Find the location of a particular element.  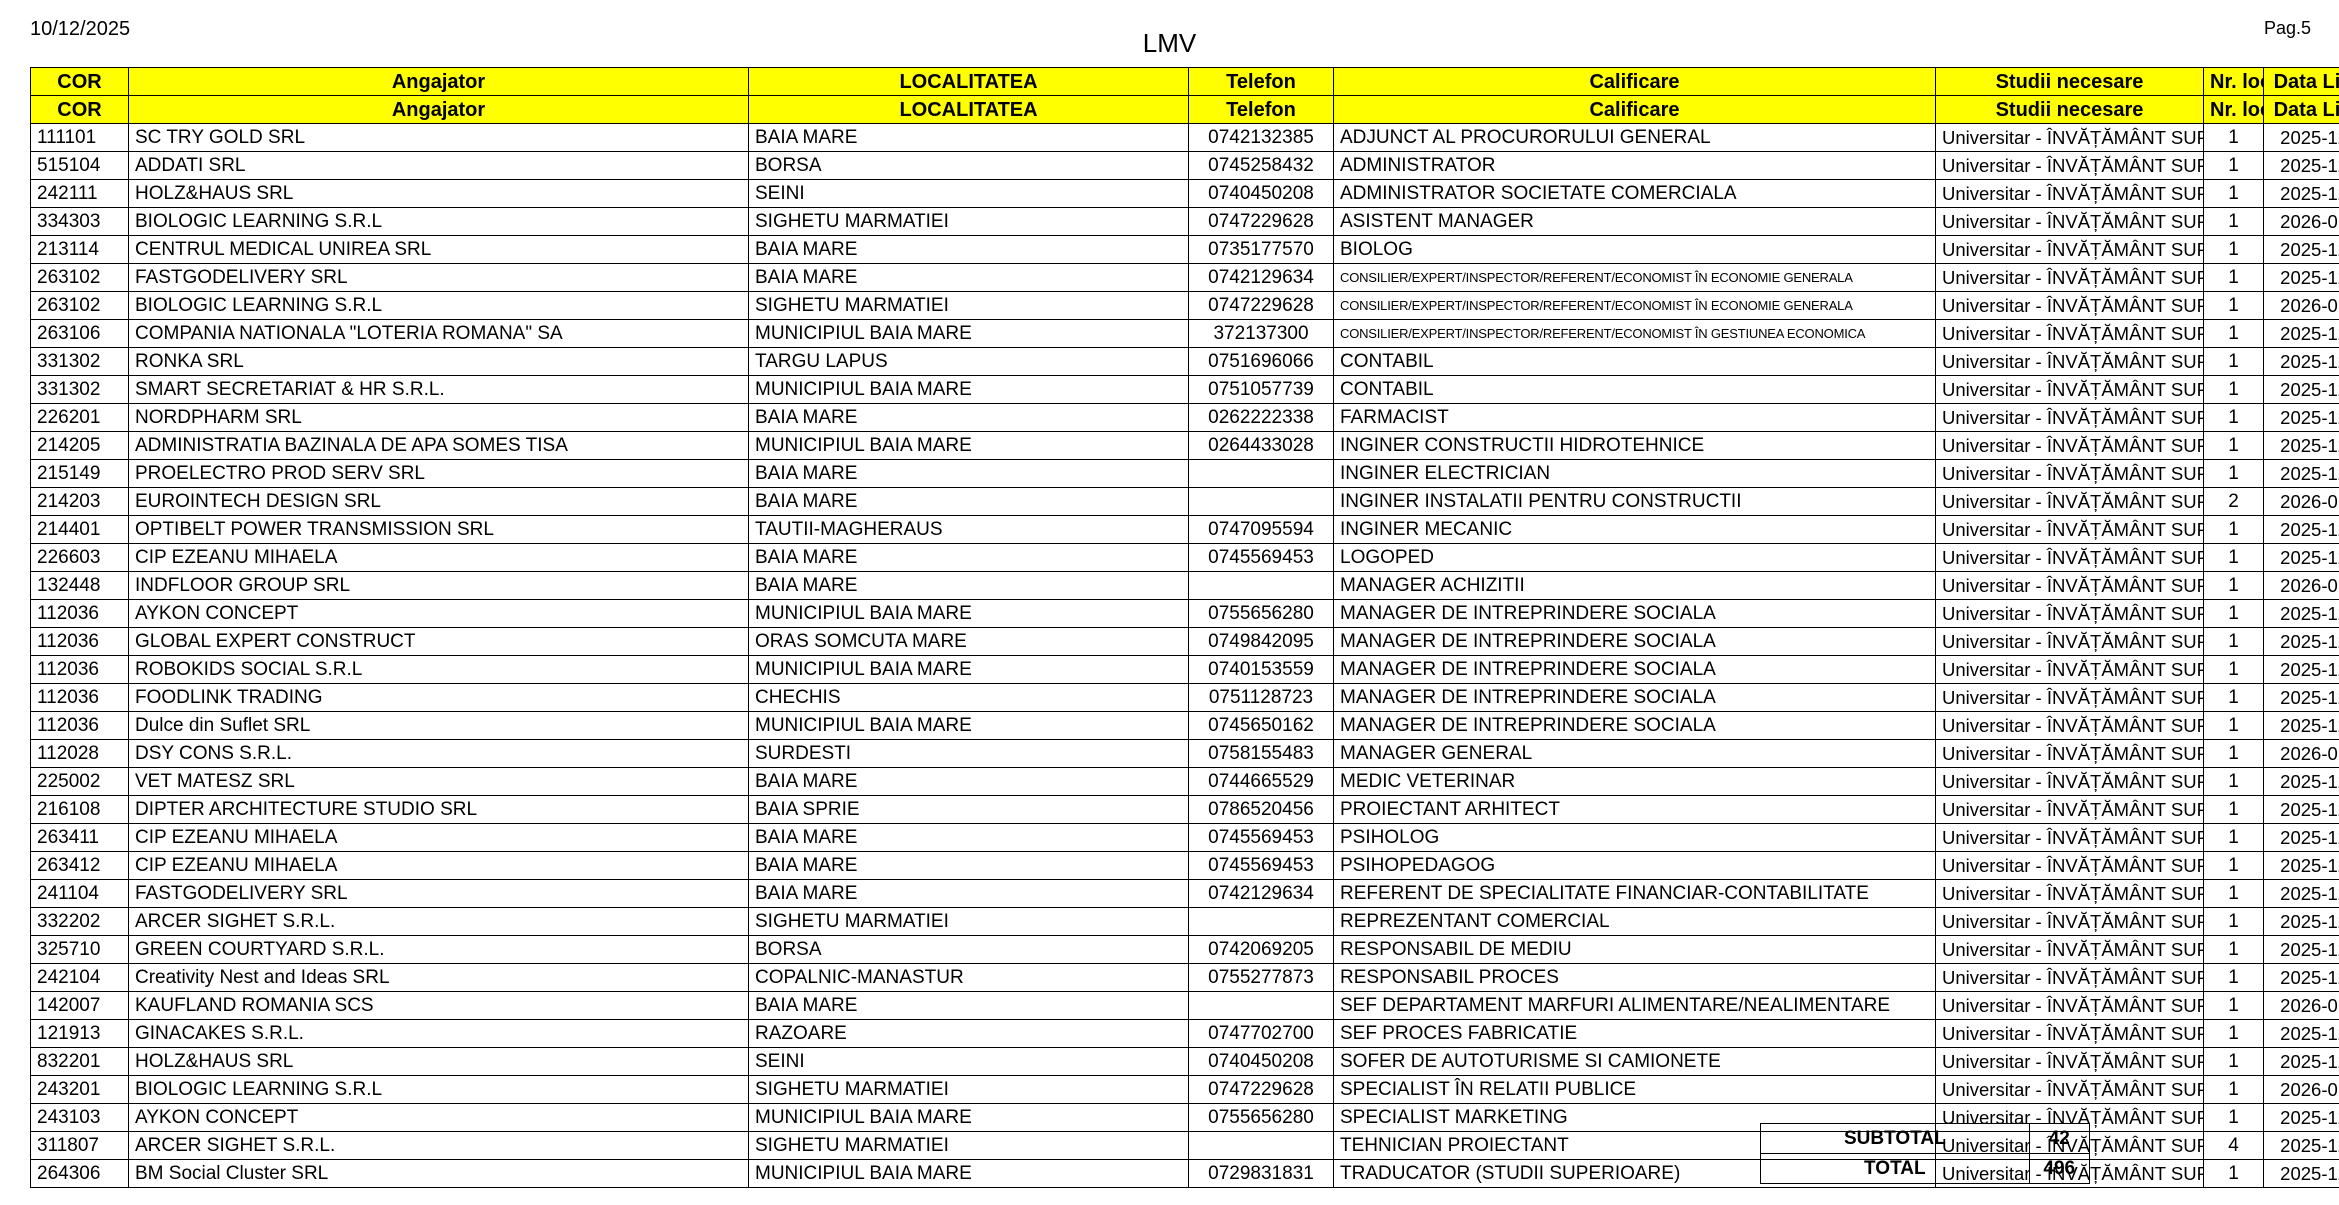

summary-table-container: SUBTOTAL 42 TOTAL 496 is located at coordinates (1955, 1153).